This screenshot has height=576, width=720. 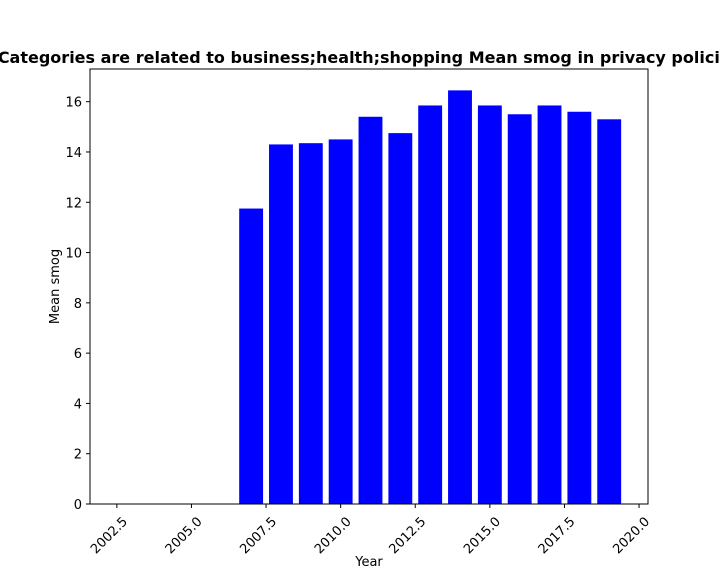 What do you see at coordinates (310, 323) in the screenshot?
I see `bar-2009` at bounding box center [310, 323].